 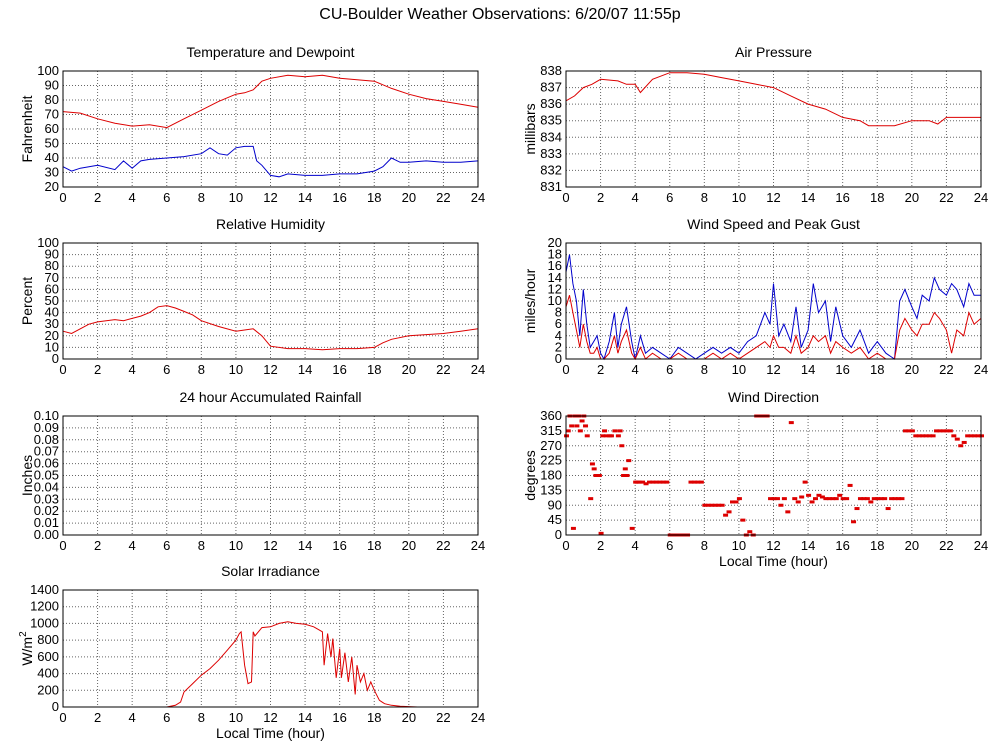 What do you see at coordinates (52, 323) in the screenshot?
I see `y-tick-label: 30` at bounding box center [52, 323].